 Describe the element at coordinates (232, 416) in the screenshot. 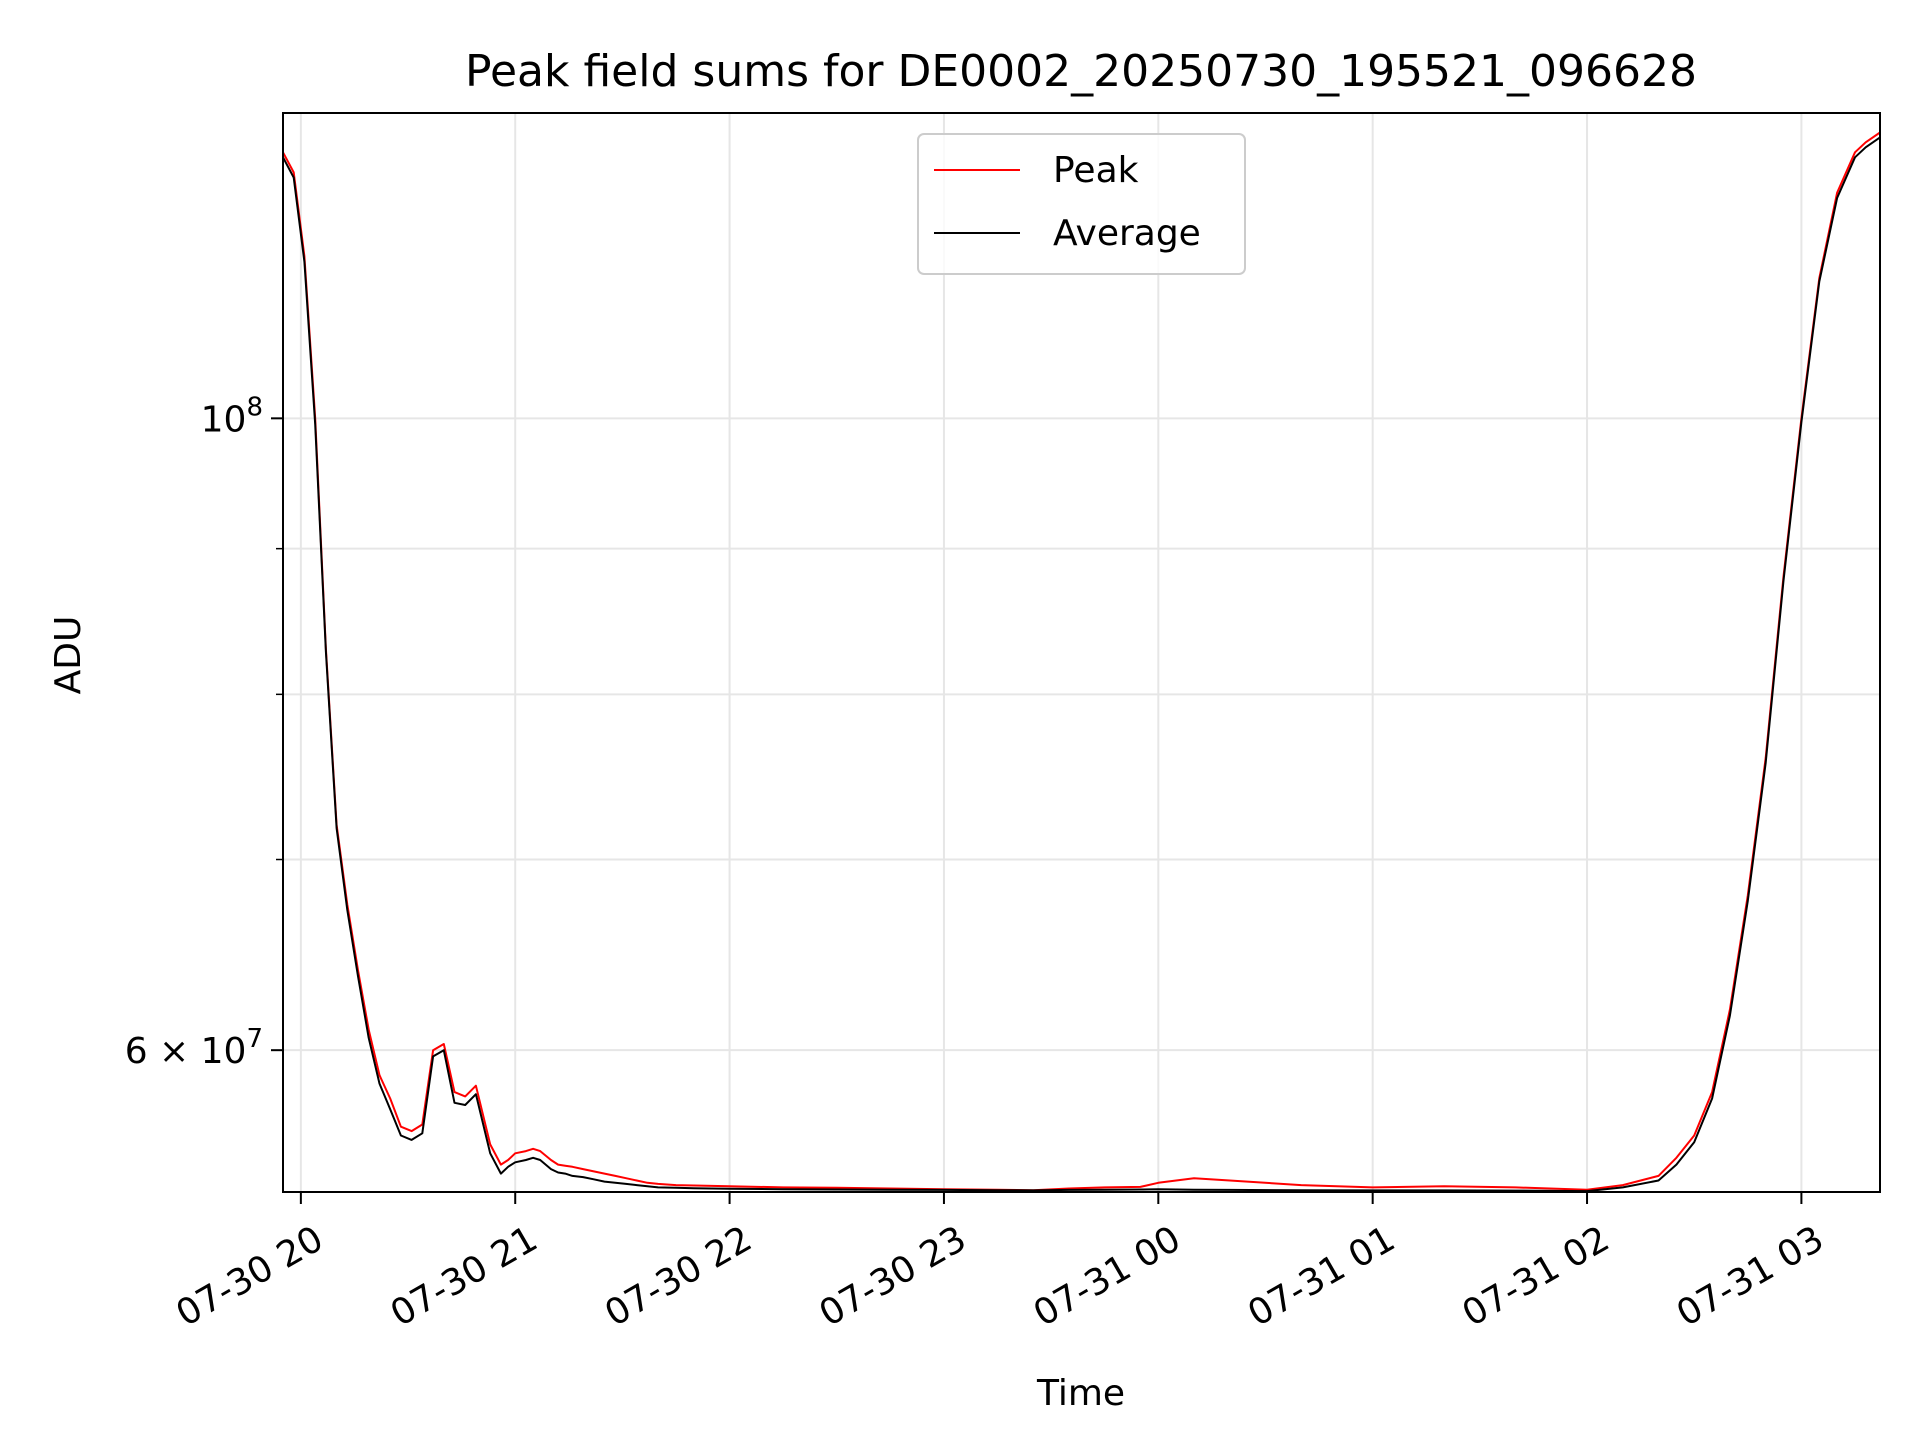

I see `y-tick-label: 108` at that location.